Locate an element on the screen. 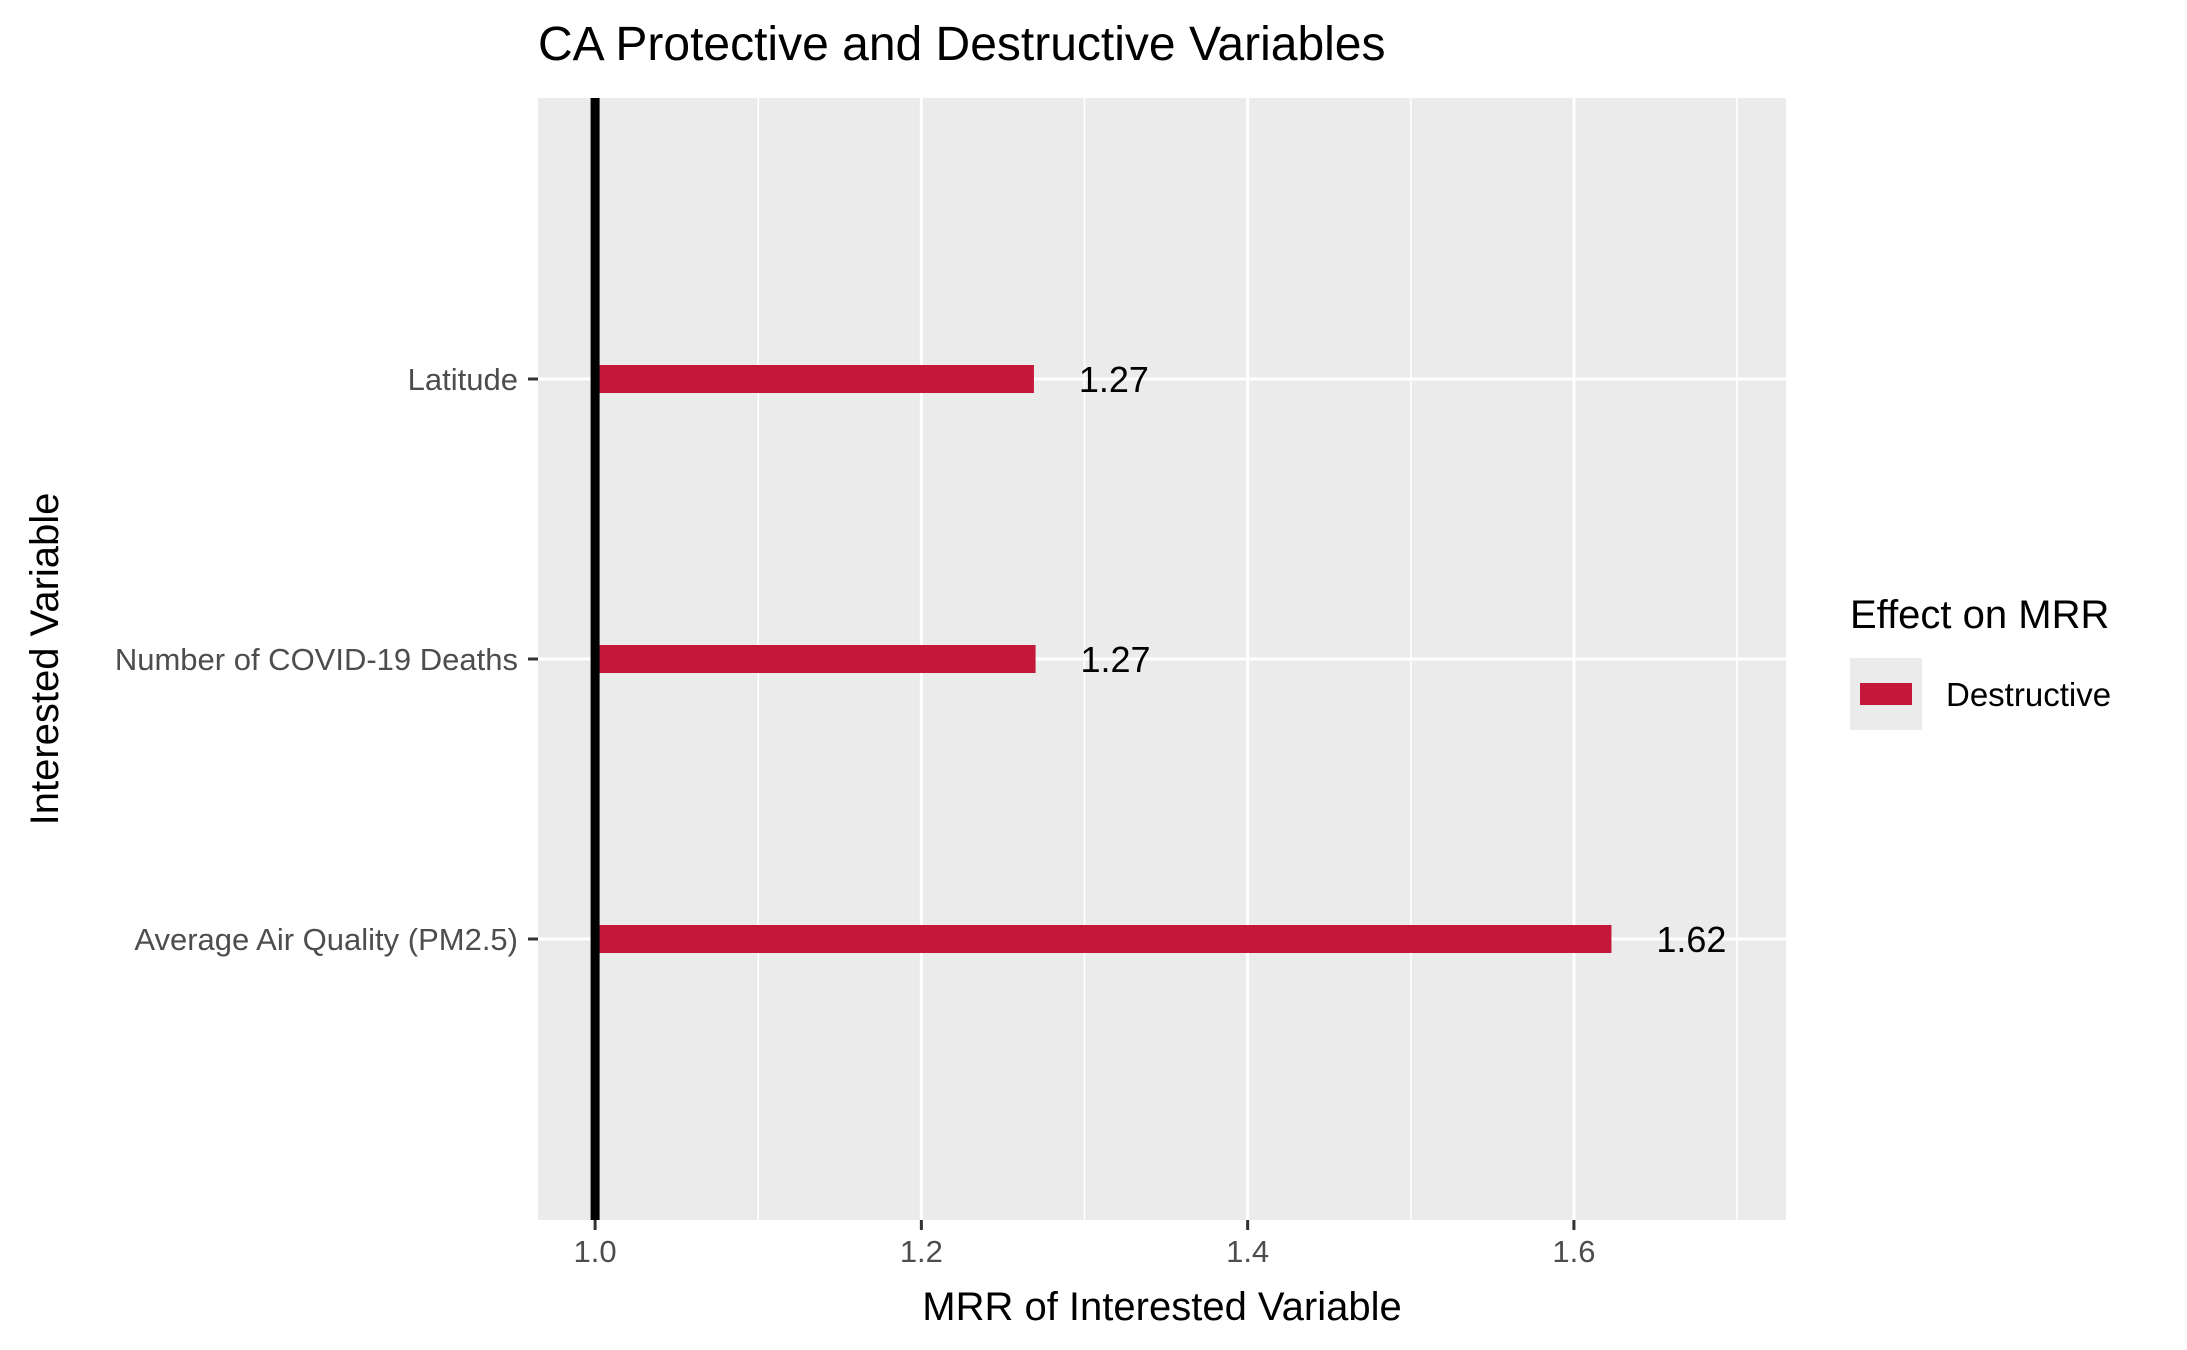 Image resolution: width=2187 pixels, height=1350 pixels. y-axis-title: Interested Variable is located at coordinates (45, 659).